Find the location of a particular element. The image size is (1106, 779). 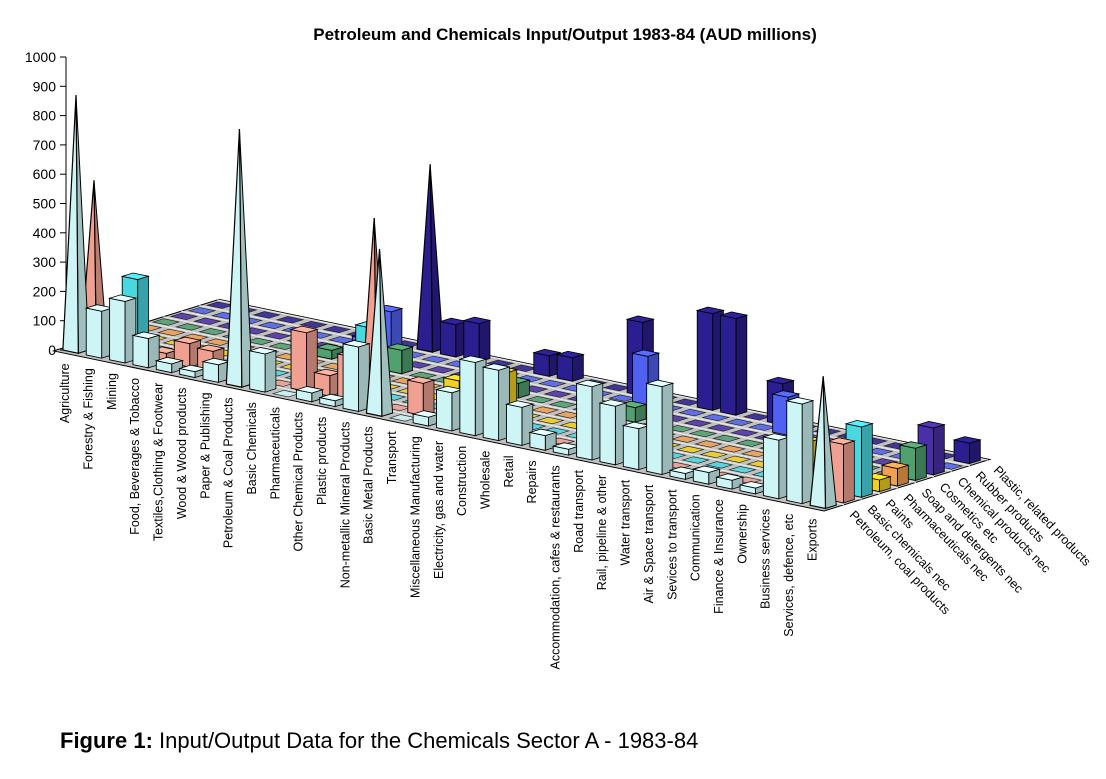

x-tick-label: Petroleum & Coal Products is located at coordinates (229, 472).